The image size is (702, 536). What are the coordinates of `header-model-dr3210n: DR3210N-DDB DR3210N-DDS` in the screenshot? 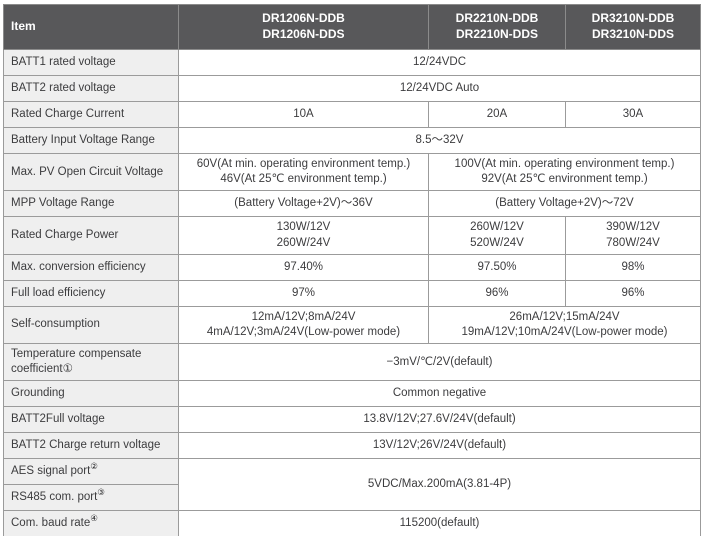 It's located at (633, 27).